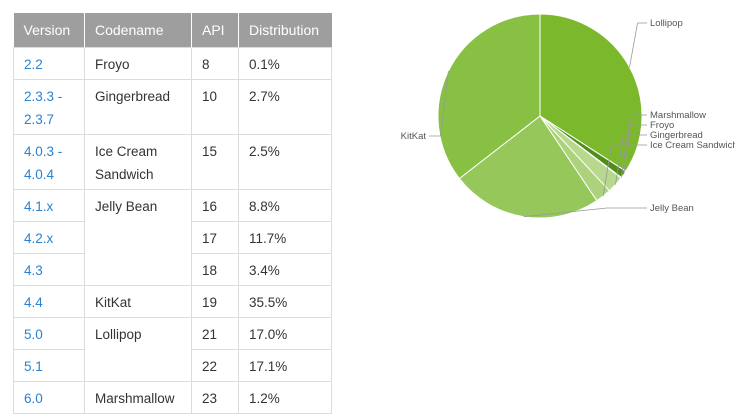  Describe the element at coordinates (138, 237) in the screenshot. I see `codename-cell: Jelly Bean` at that location.